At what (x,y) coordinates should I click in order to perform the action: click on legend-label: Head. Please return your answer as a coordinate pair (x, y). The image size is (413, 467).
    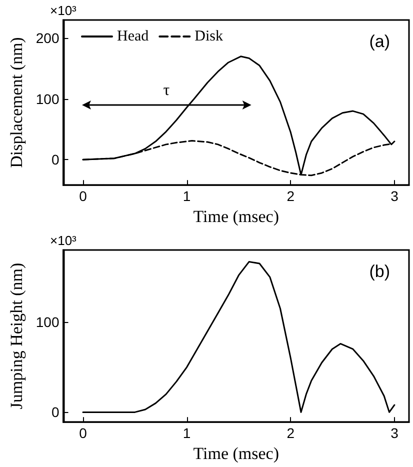
    Looking at the image, I should click on (133, 36).